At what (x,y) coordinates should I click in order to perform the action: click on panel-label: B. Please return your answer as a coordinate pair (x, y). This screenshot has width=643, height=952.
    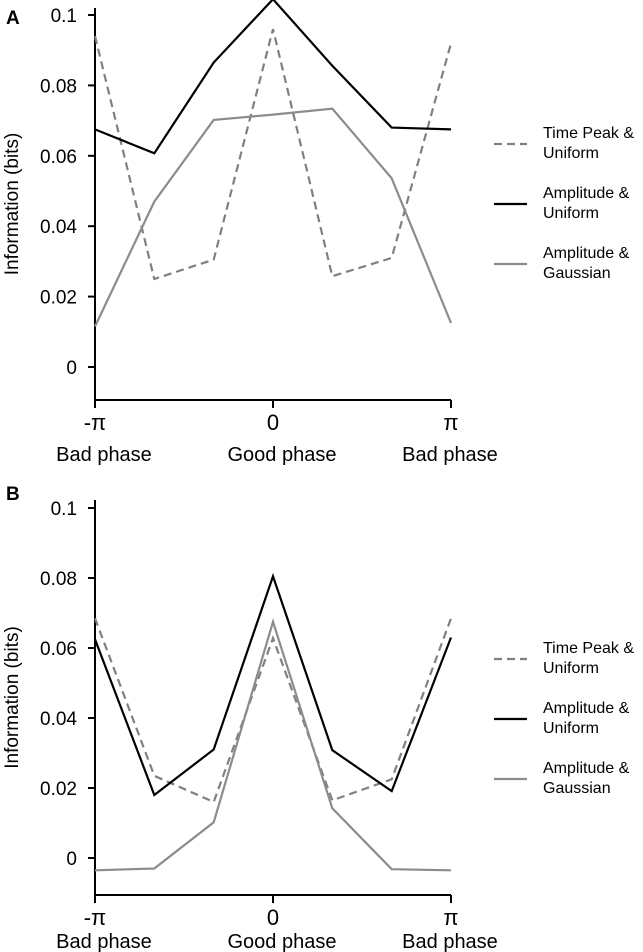
    Looking at the image, I should click on (13, 494).